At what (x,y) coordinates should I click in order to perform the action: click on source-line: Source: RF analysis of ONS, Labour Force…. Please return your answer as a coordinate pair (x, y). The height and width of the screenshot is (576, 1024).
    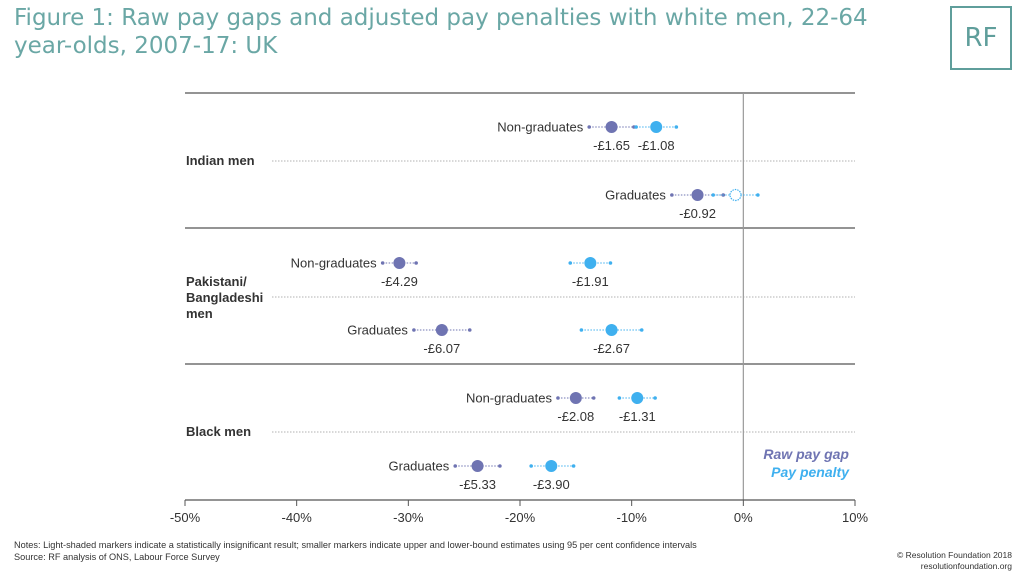
    Looking at the image, I should click on (117, 557).